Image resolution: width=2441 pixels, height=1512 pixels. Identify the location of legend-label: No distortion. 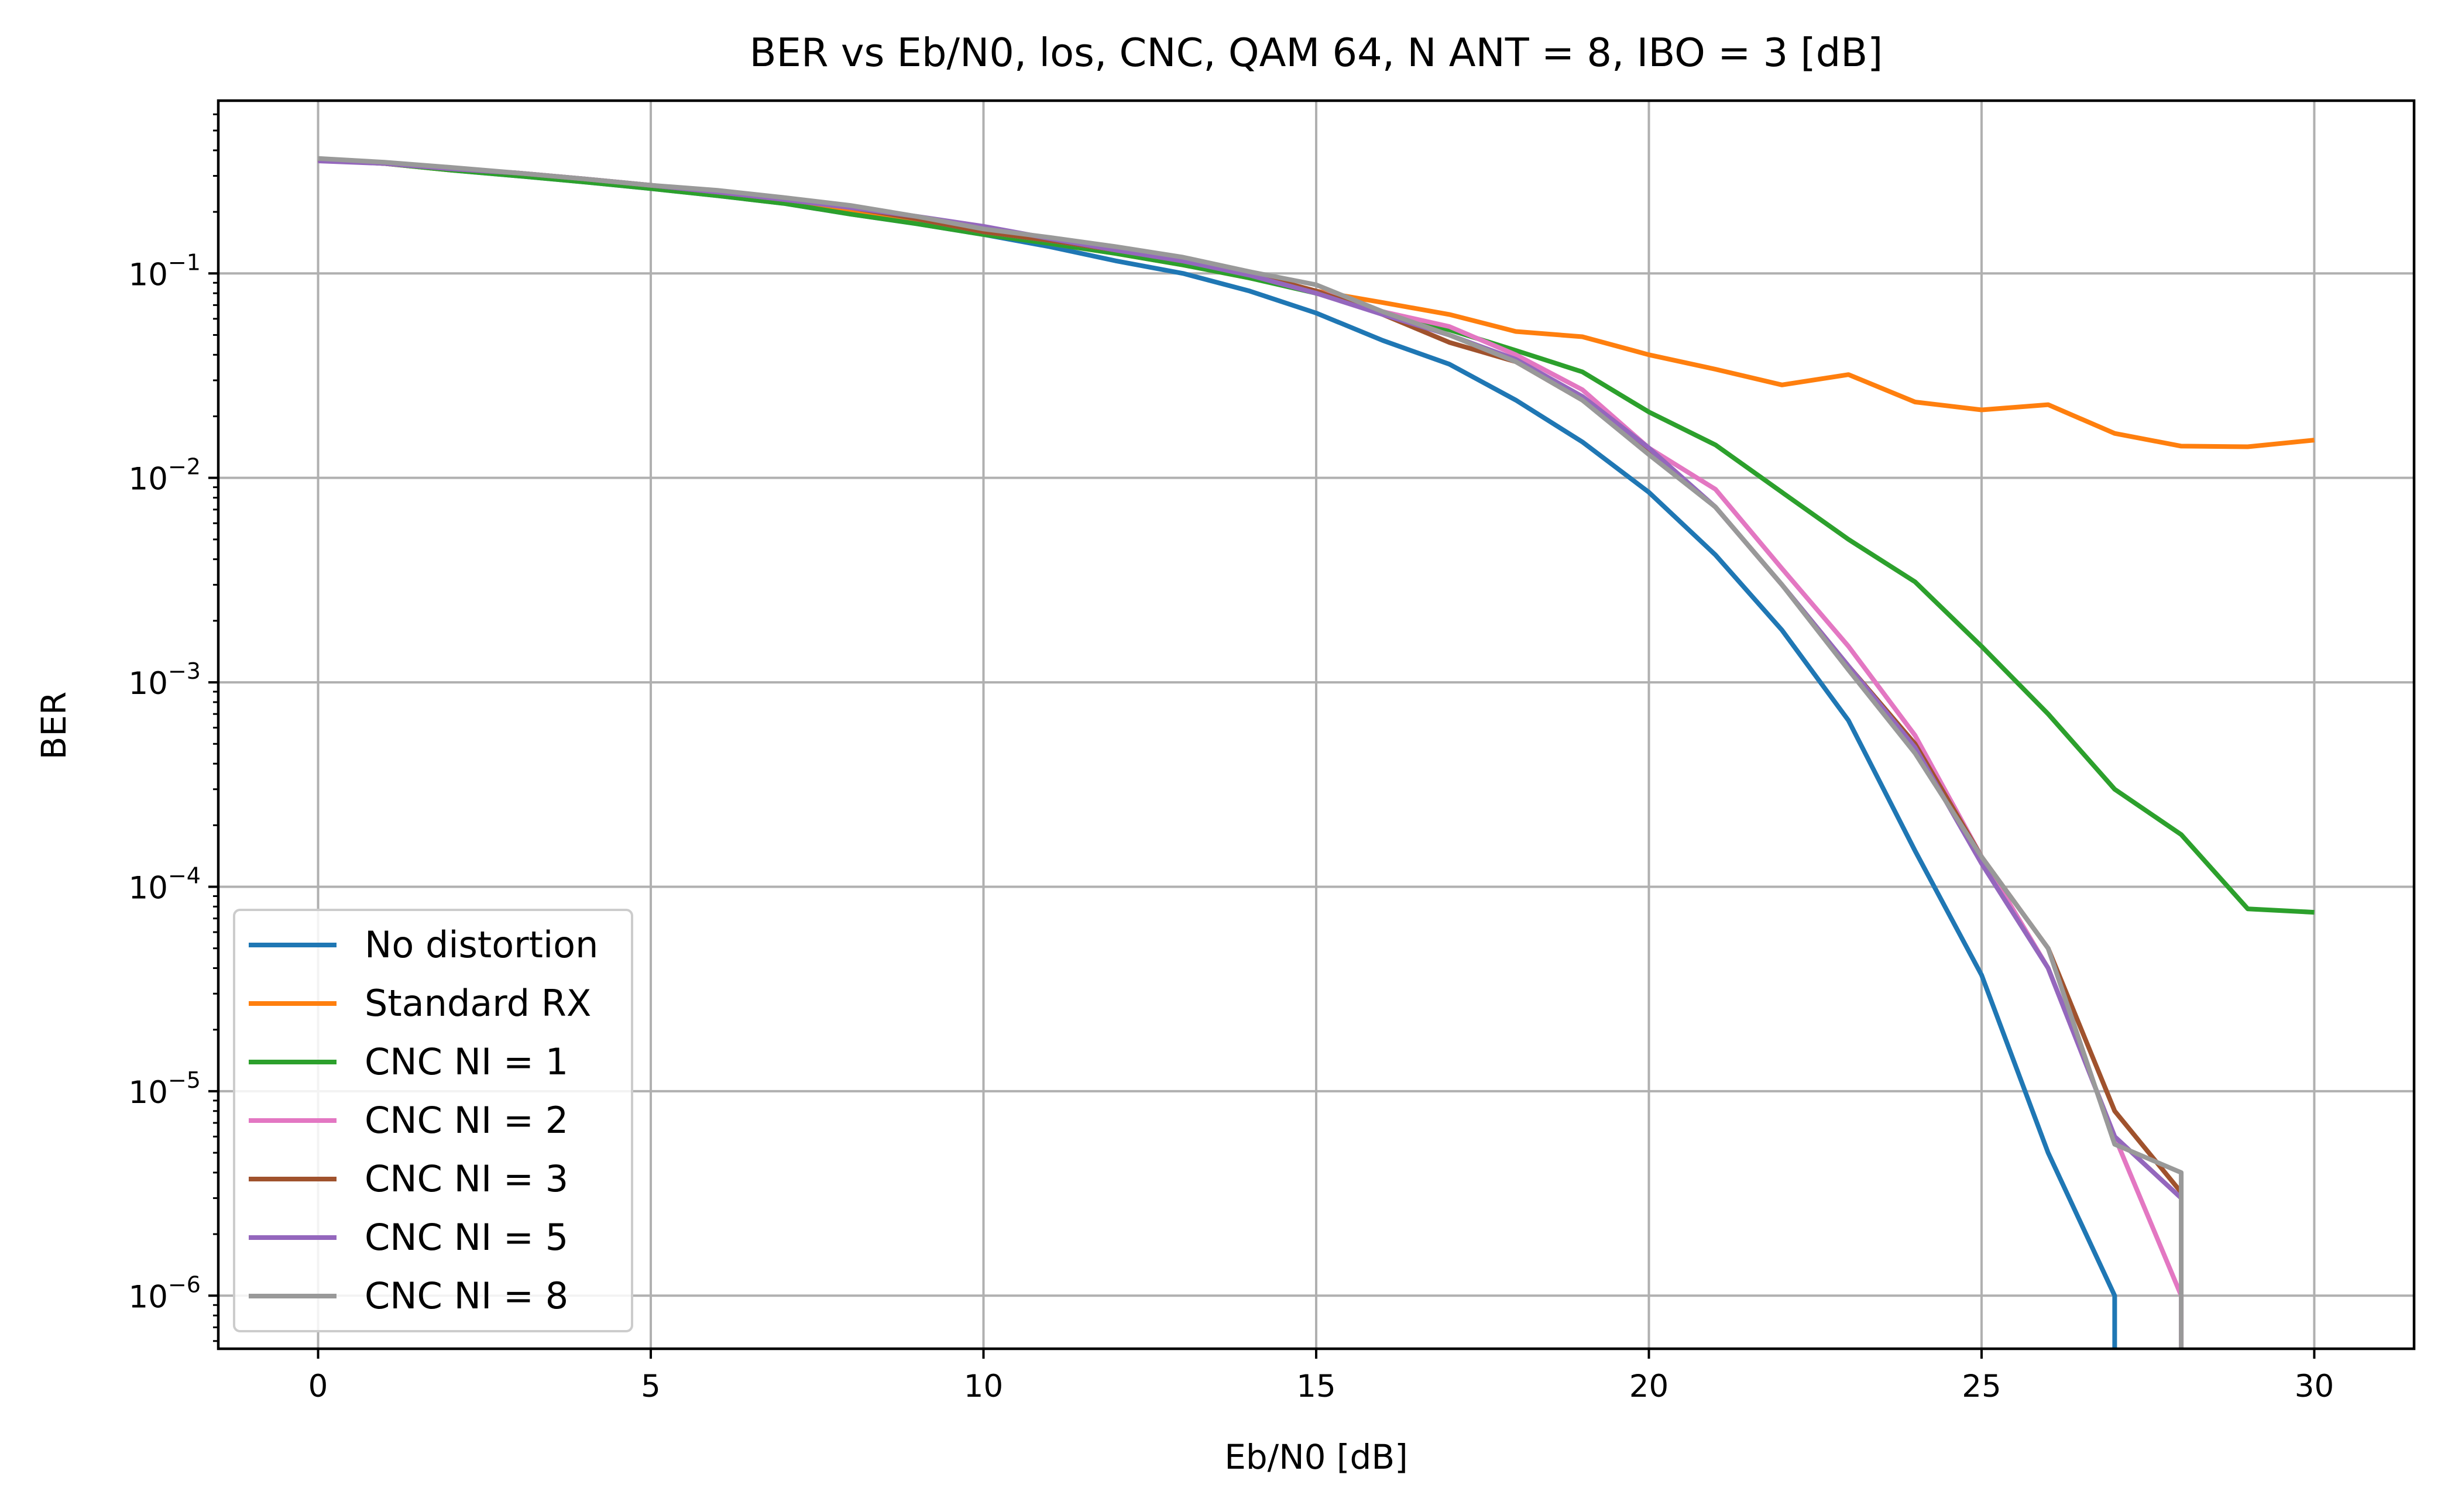
(481, 945).